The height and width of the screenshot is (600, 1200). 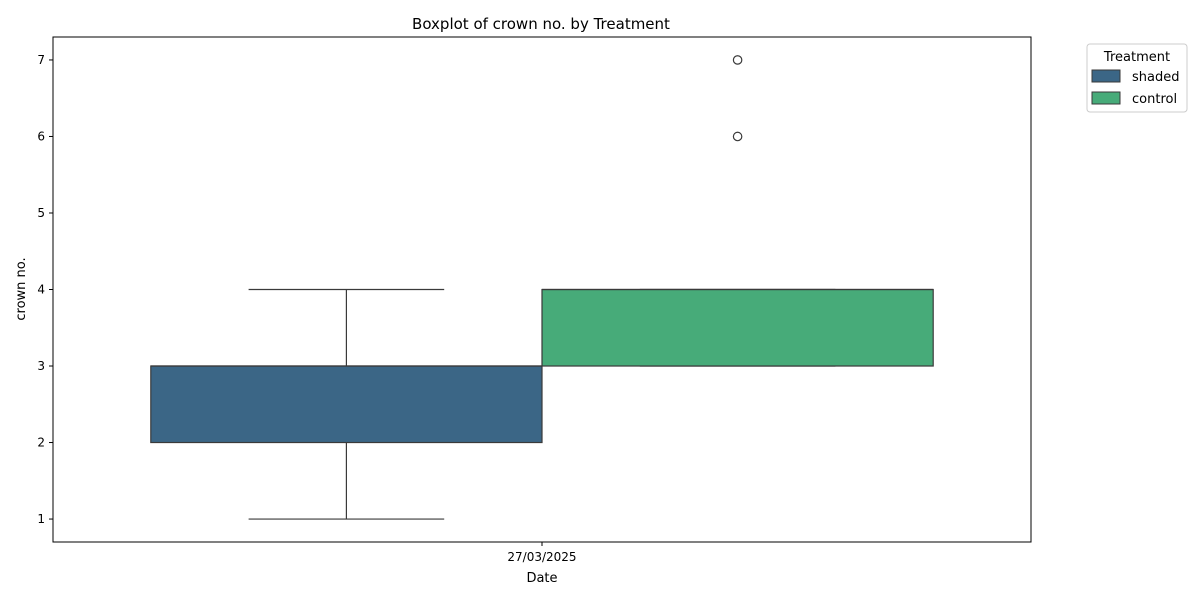 What do you see at coordinates (21, 288) in the screenshot?
I see `y-axis-title: crown no.` at bounding box center [21, 288].